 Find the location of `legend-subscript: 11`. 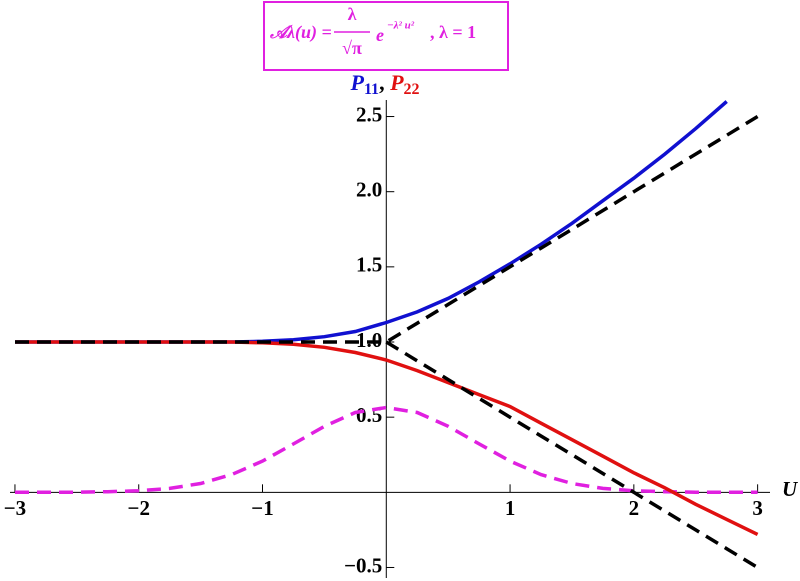

legend-subscript: 11 is located at coordinates (371, 89).